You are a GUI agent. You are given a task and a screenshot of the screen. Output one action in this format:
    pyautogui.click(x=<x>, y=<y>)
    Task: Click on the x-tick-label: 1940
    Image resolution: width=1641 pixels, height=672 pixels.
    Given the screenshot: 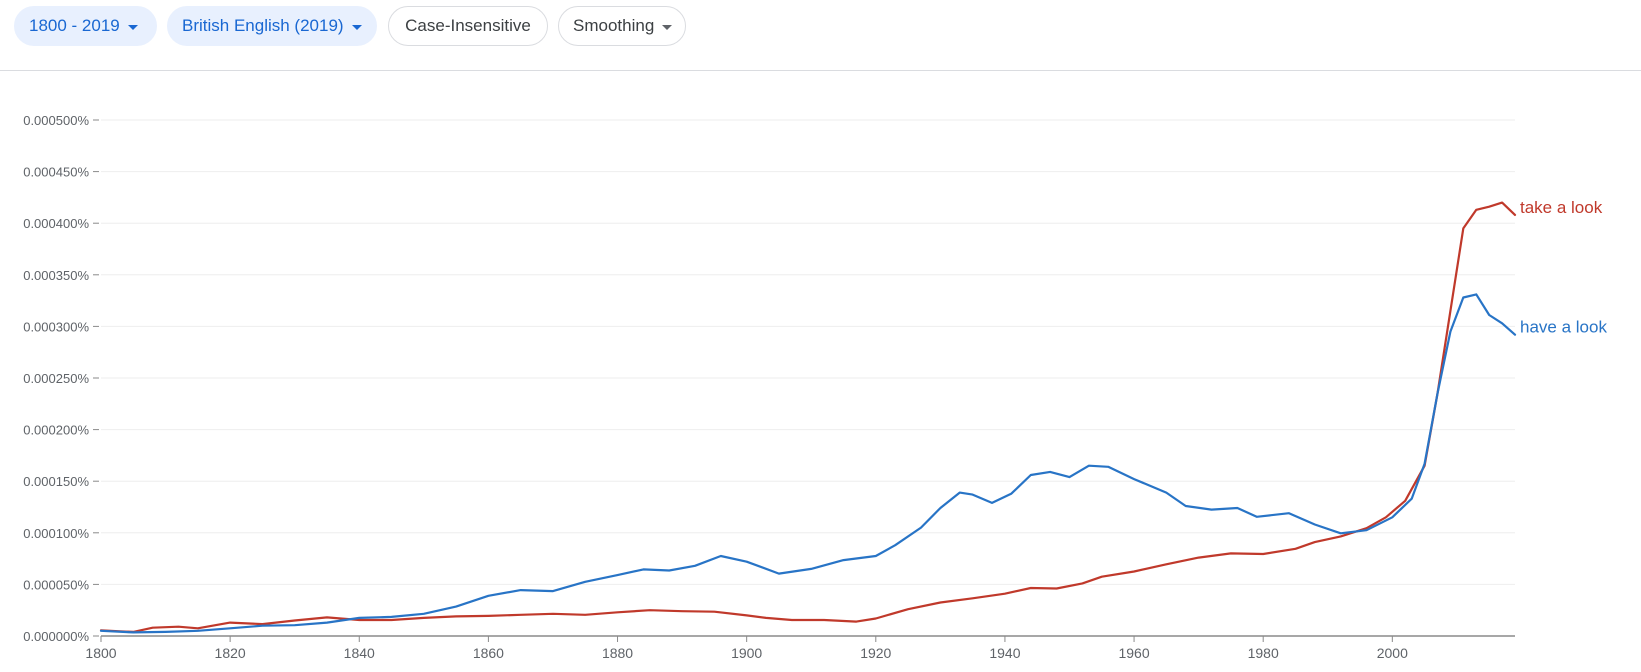 What is the action you would take?
    pyautogui.click(x=1004, y=653)
    